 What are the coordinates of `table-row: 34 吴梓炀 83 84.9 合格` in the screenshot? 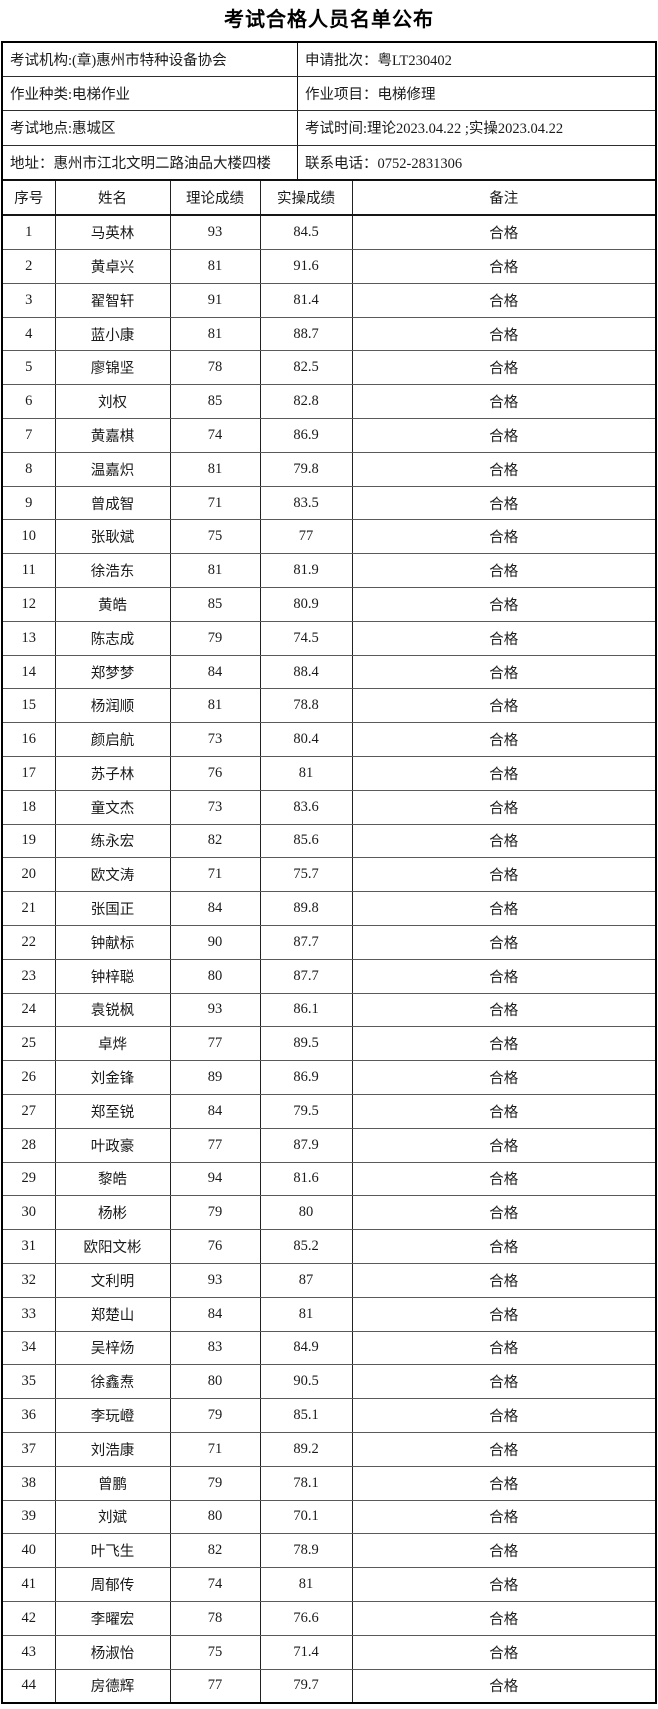 It's located at (329, 1348).